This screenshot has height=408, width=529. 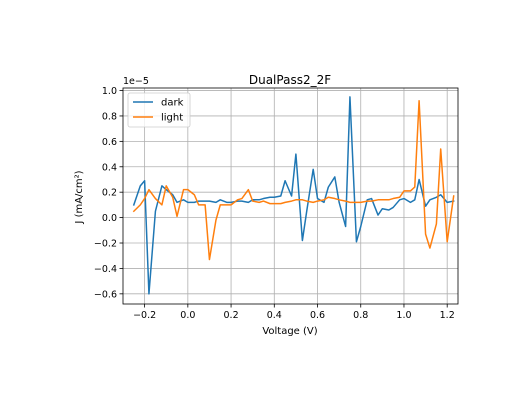 I want to click on y-tick-label: 0.4, so click(x=109, y=167).